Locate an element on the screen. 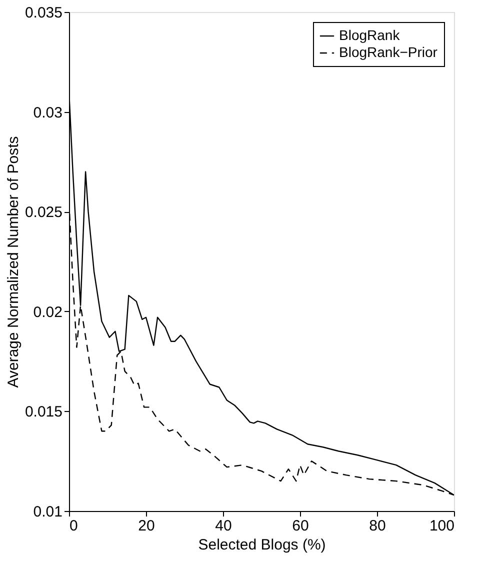 The height and width of the screenshot is (567, 495). y-tick-label: 0.03 is located at coordinates (47, 113).